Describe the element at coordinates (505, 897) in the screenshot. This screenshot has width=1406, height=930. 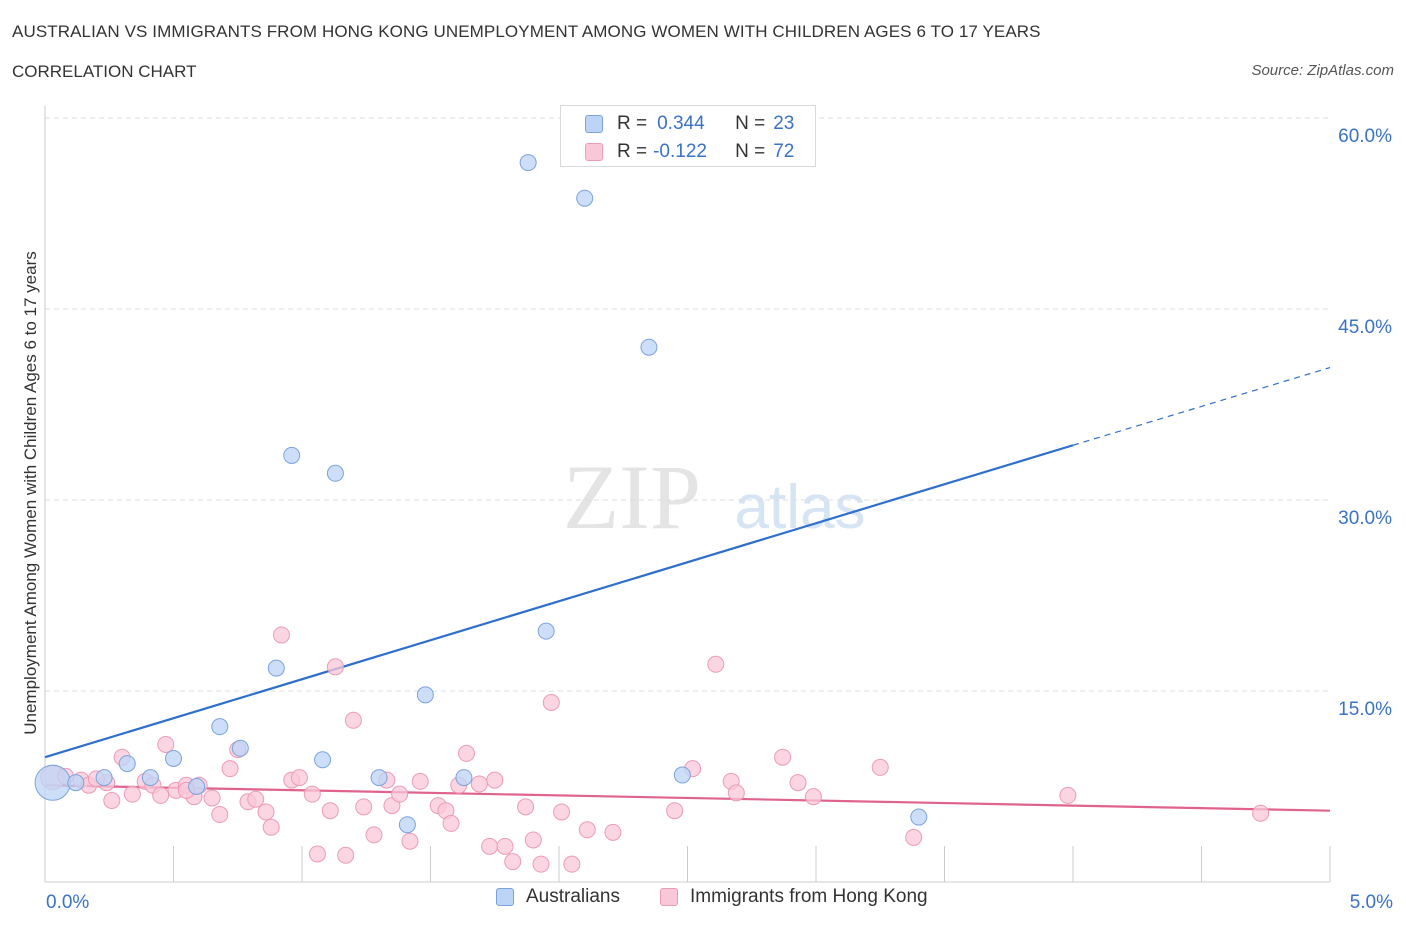
I see `legend-australians-swatch` at that location.